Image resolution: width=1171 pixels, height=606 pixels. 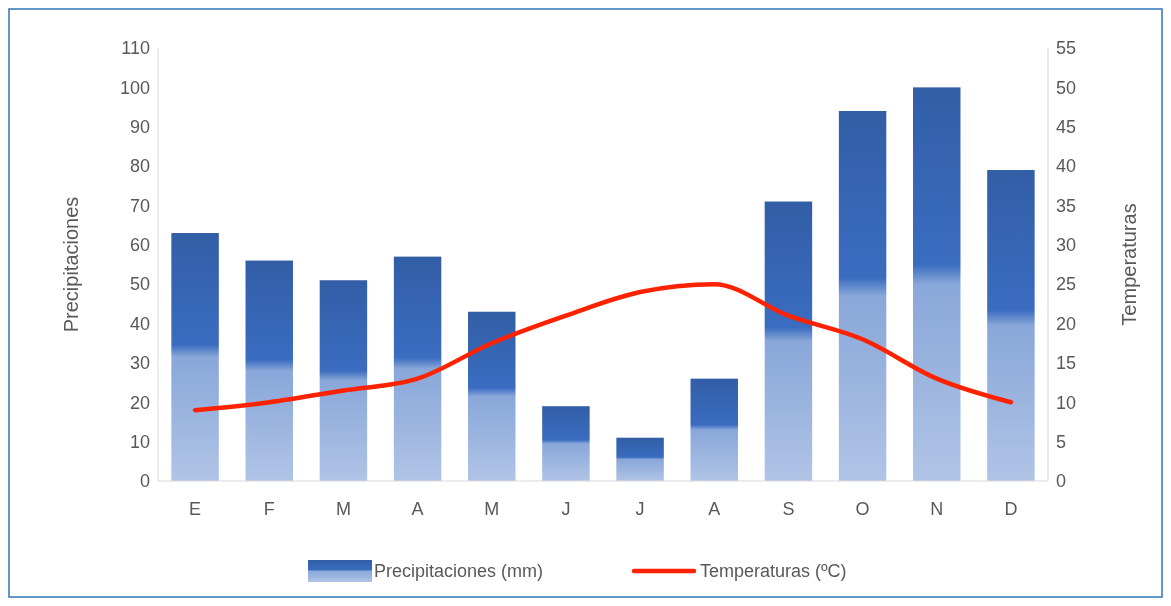 What do you see at coordinates (139, 127) in the screenshot?
I see `y-tick-label: 90` at bounding box center [139, 127].